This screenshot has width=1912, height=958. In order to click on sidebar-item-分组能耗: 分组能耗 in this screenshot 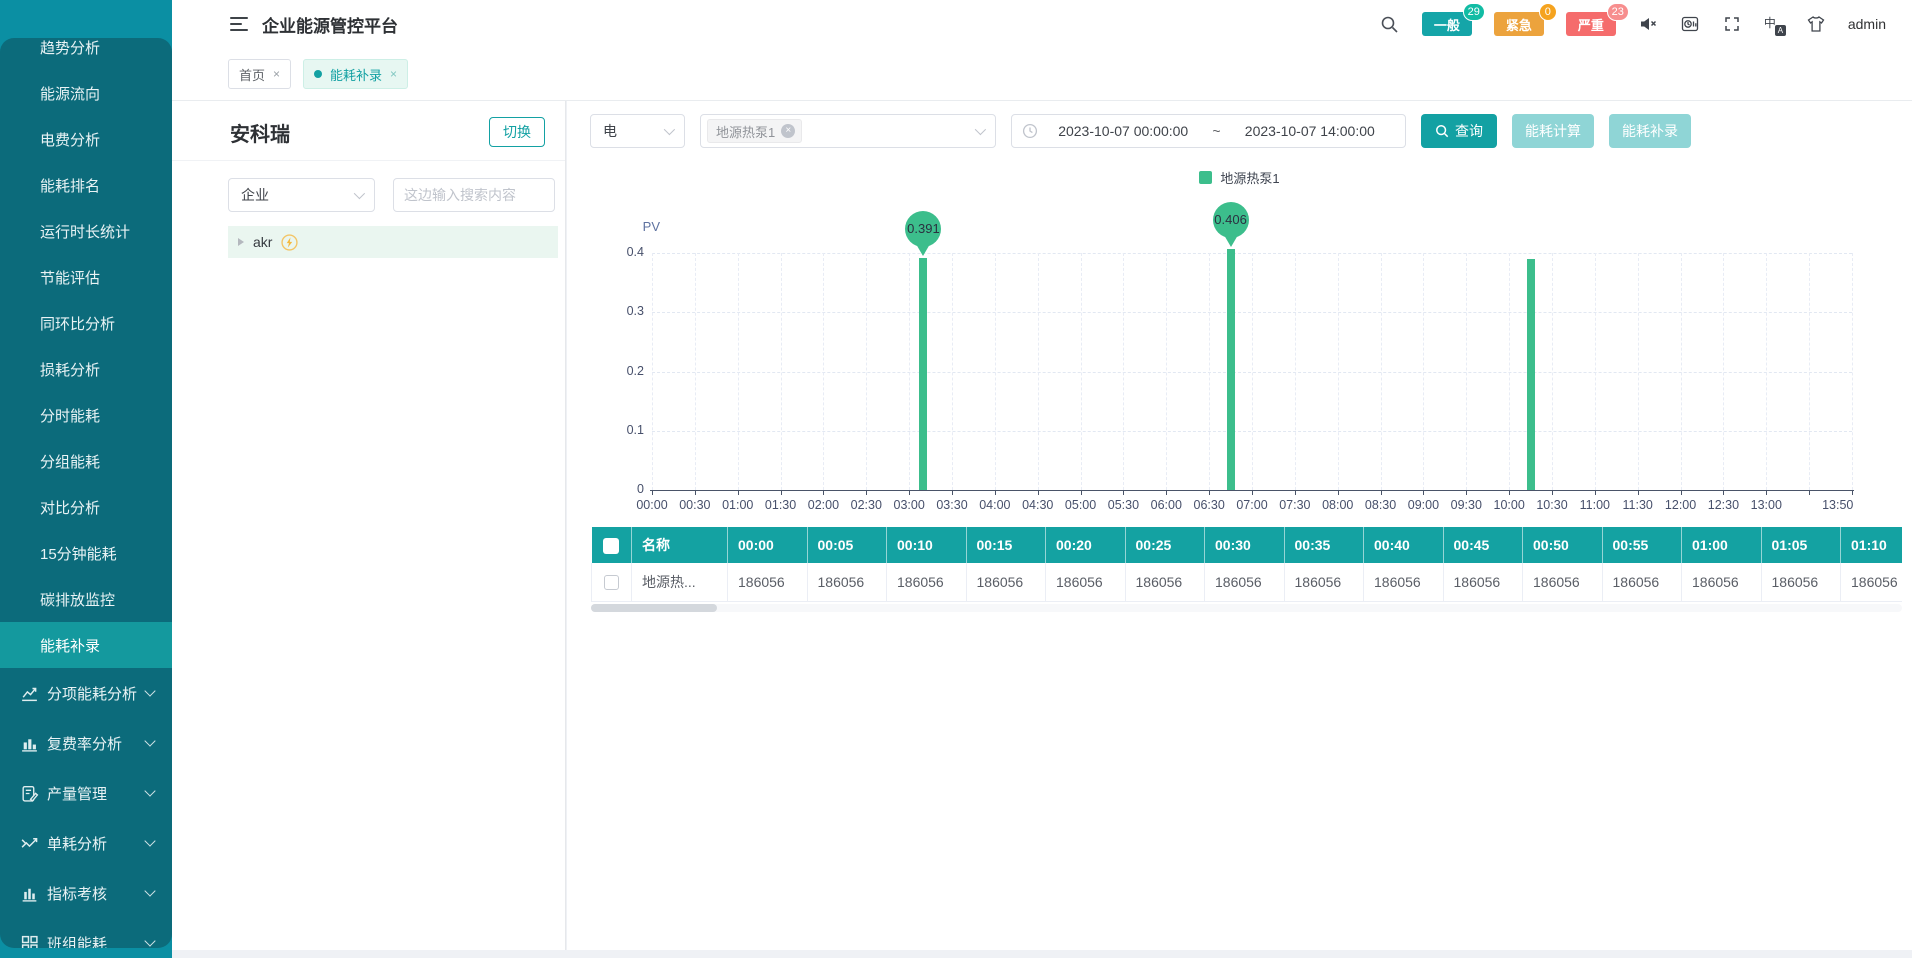, I will do `click(70, 462)`.